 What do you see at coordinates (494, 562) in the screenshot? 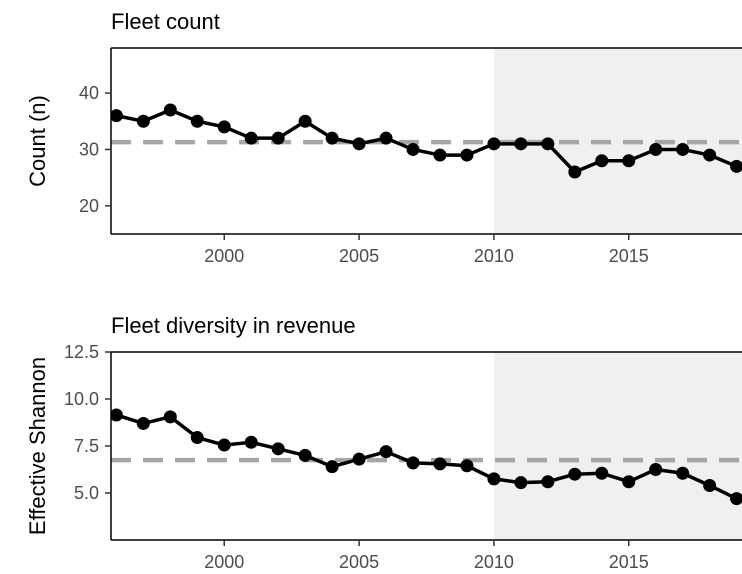
I see `panel-2-x-tick-label: 2010` at bounding box center [494, 562].